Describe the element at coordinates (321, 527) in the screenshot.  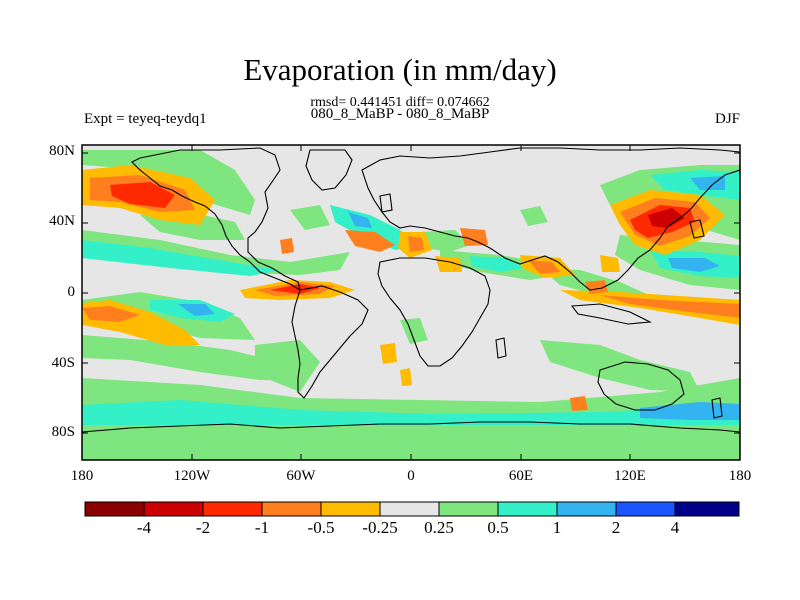
I see `colorbar-label: -0.5` at that location.